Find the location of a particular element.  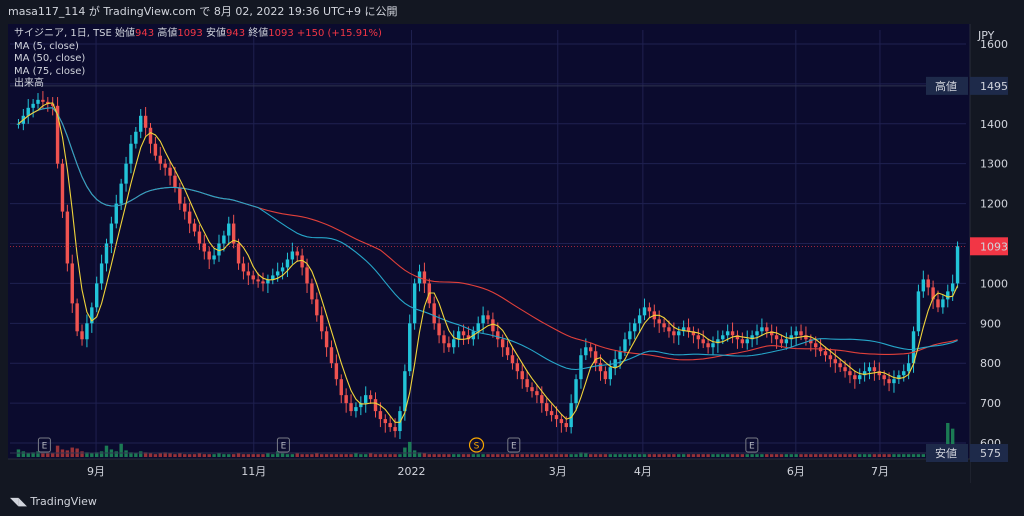

close-label: 終値 is located at coordinates (258, 33).